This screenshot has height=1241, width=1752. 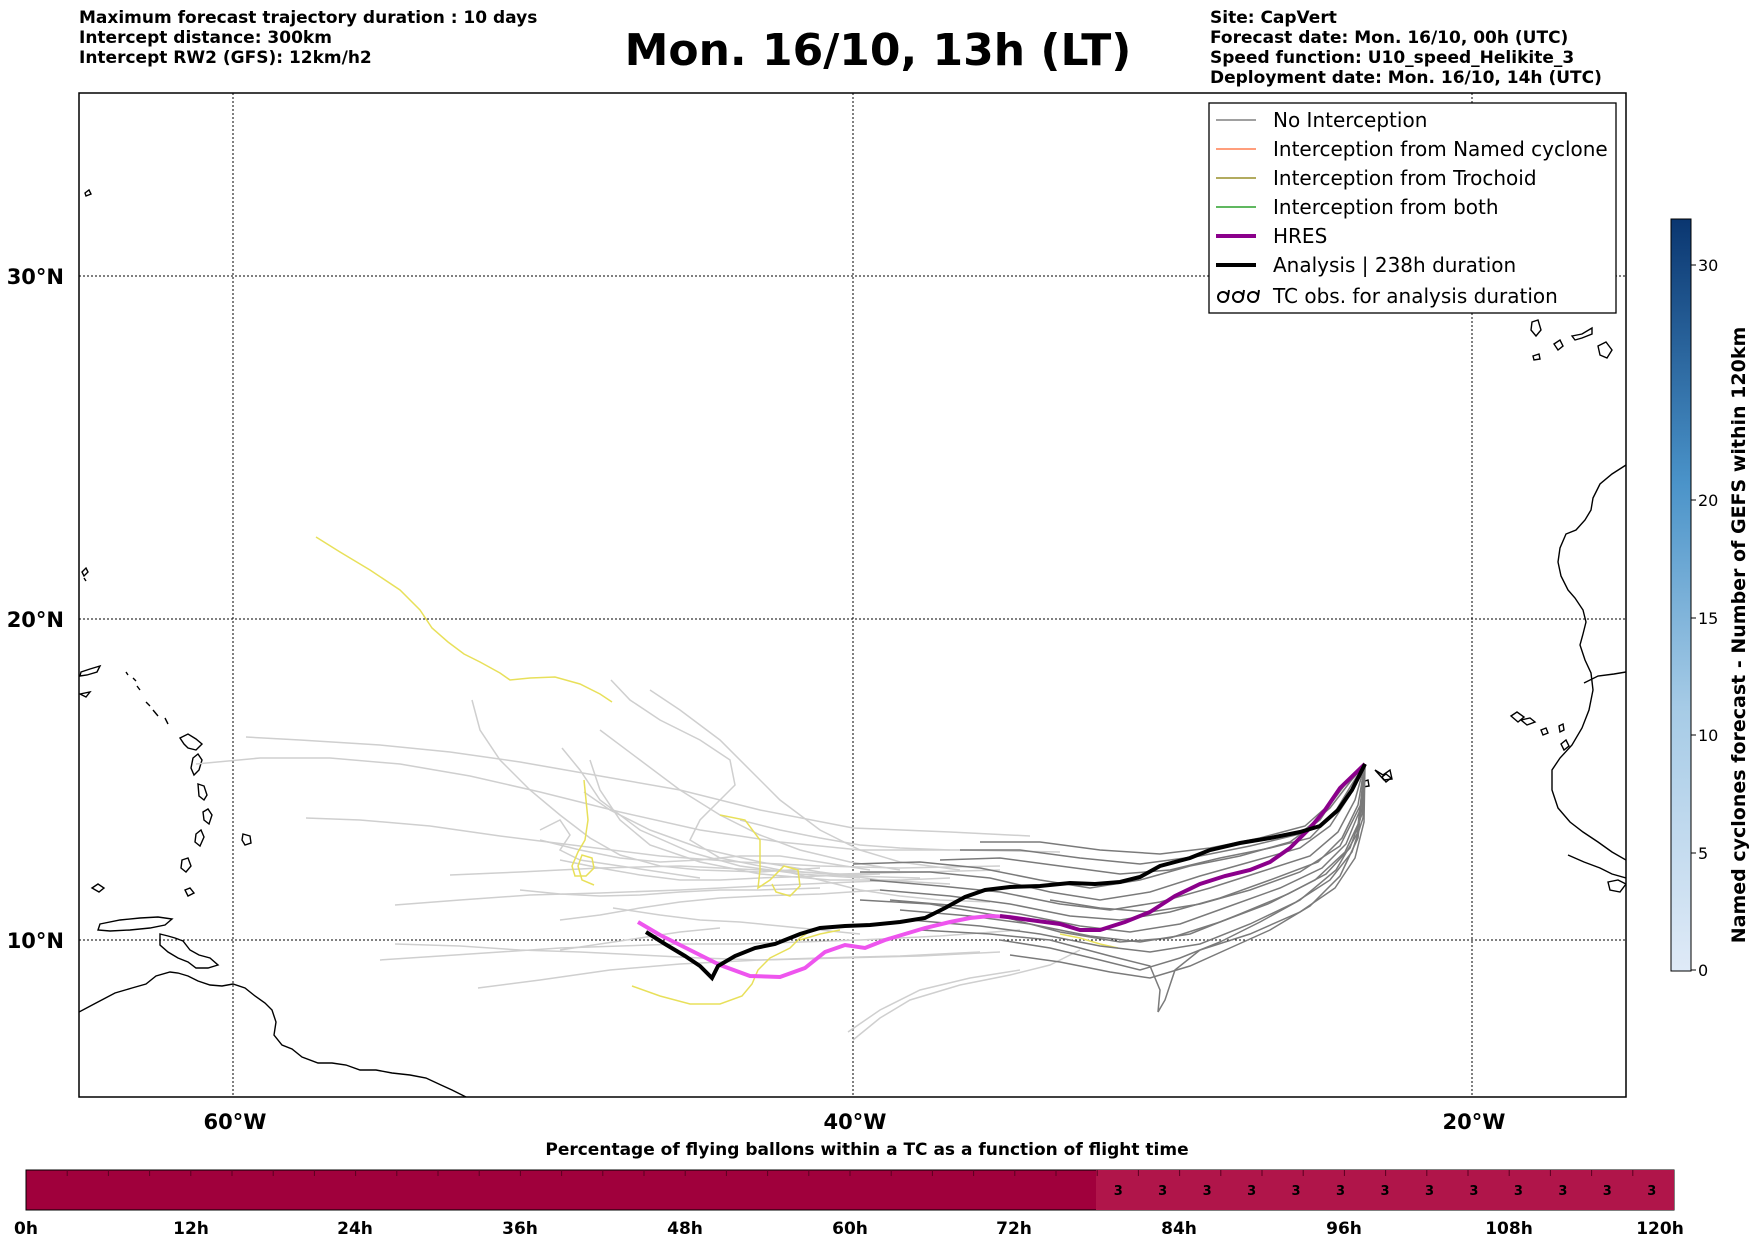 I want to click on lon-label-60w: 60°W, so click(x=235, y=1122).